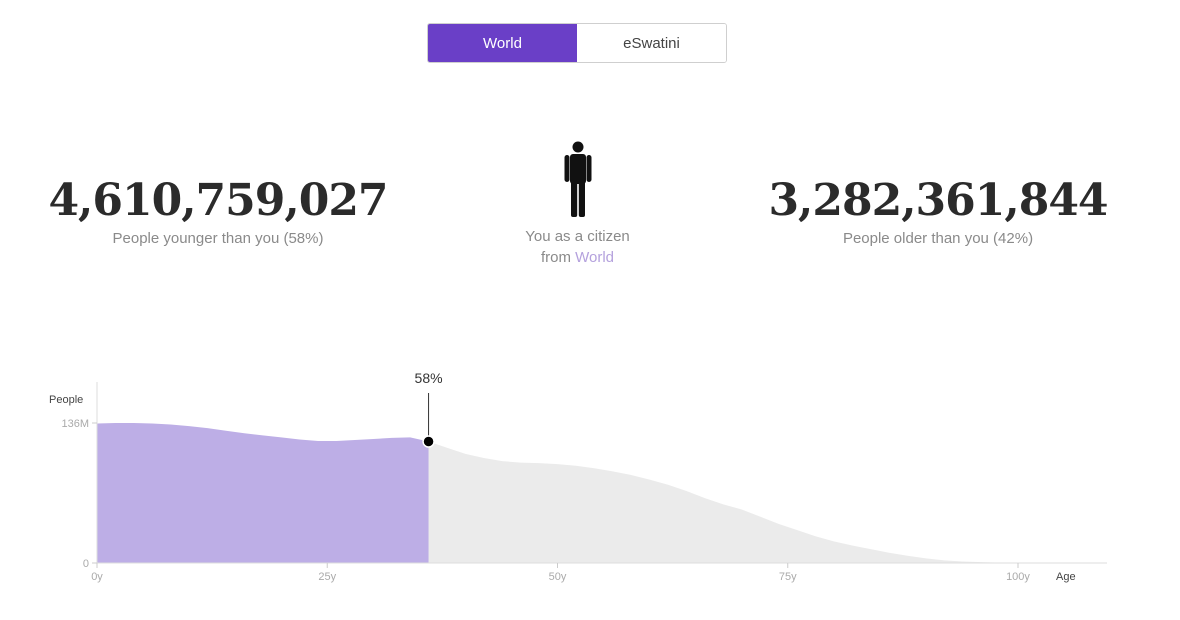 Image resolution: width=1180 pixels, height=620 pixels. I want to click on region-toggle: World eSwatini, so click(577, 43).